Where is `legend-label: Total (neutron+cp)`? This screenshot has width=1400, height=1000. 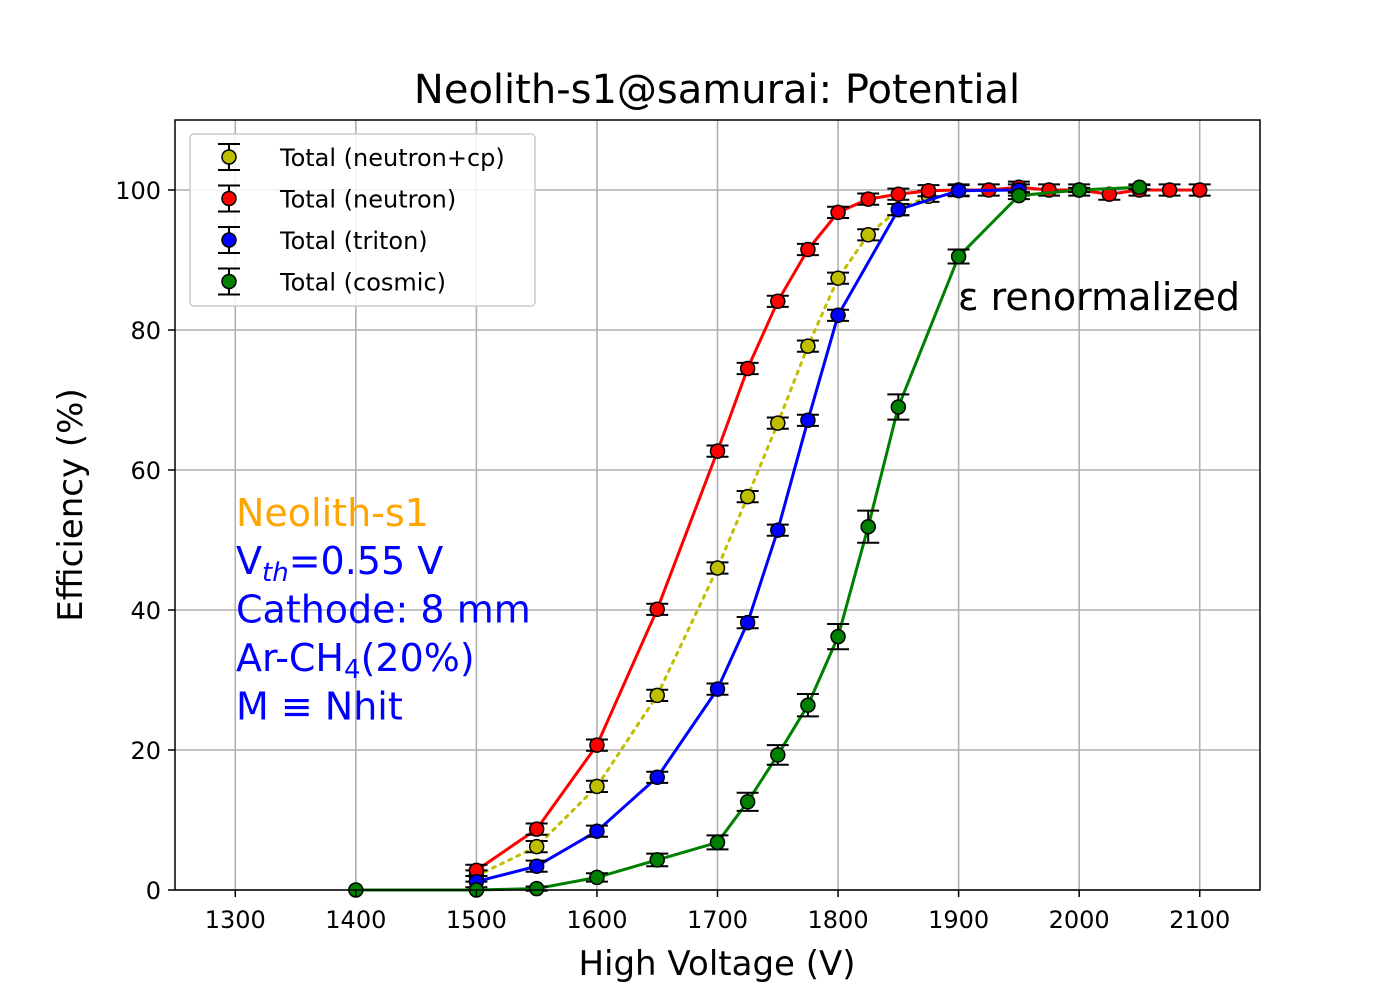 legend-label: Total (neutron+cp) is located at coordinates (392, 158).